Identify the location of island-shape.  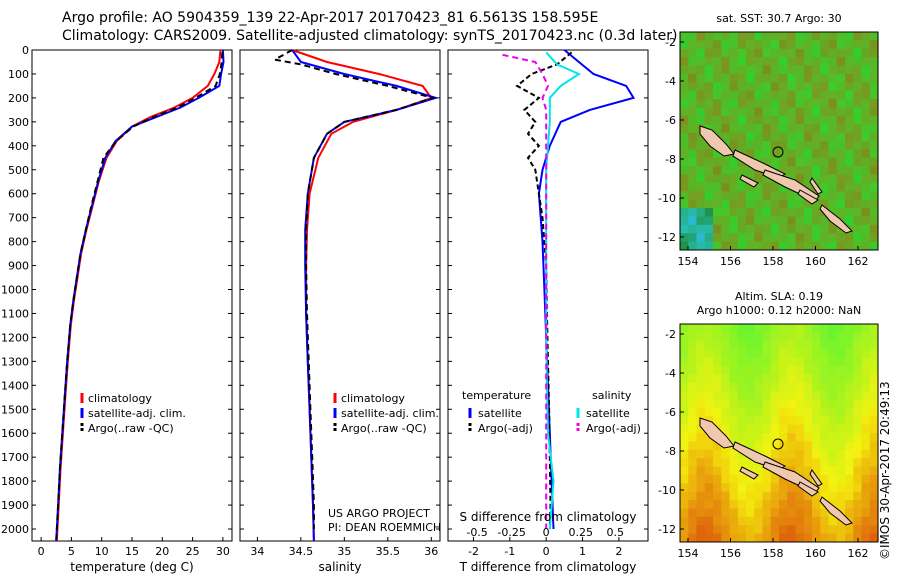
(808, 489).